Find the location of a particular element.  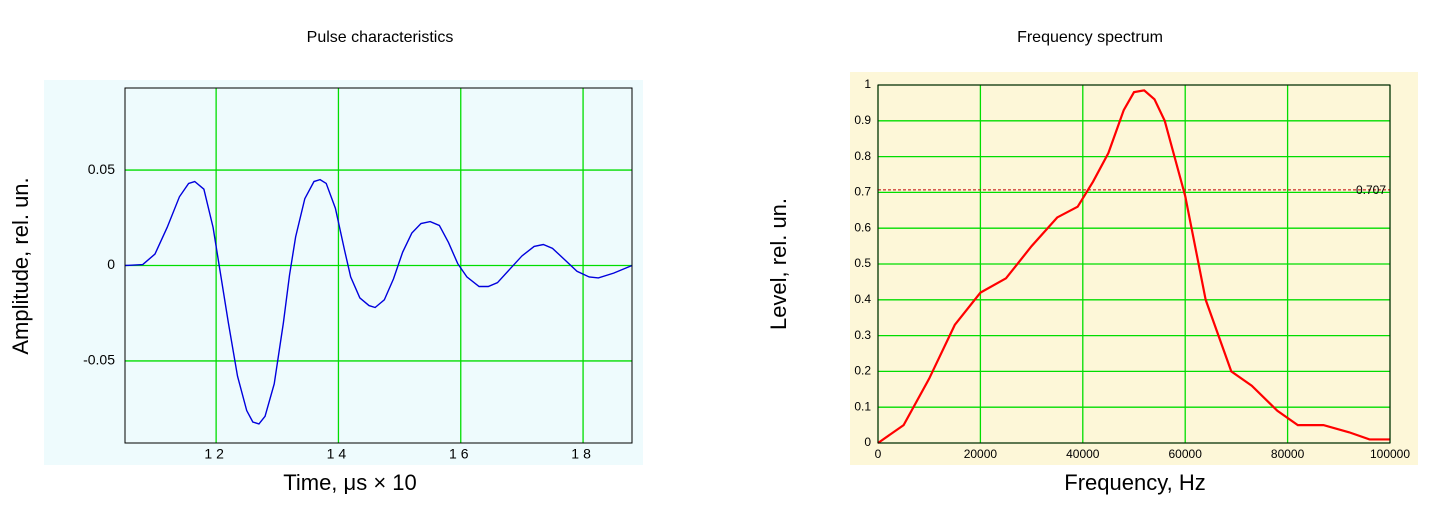

y-tick-label: 0.1 is located at coordinates (862, 406).